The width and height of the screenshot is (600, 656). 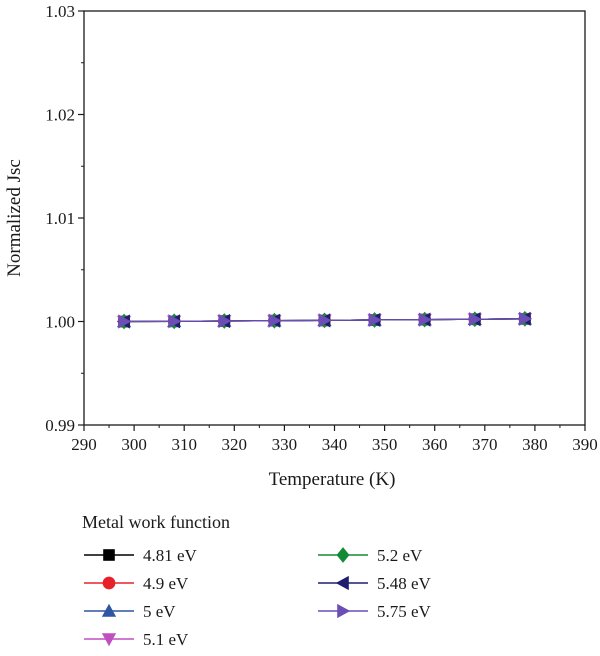 What do you see at coordinates (14, 218) in the screenshot?
I see `y-axis-title: Normalized Jsc` at bounding box center [14, 218].